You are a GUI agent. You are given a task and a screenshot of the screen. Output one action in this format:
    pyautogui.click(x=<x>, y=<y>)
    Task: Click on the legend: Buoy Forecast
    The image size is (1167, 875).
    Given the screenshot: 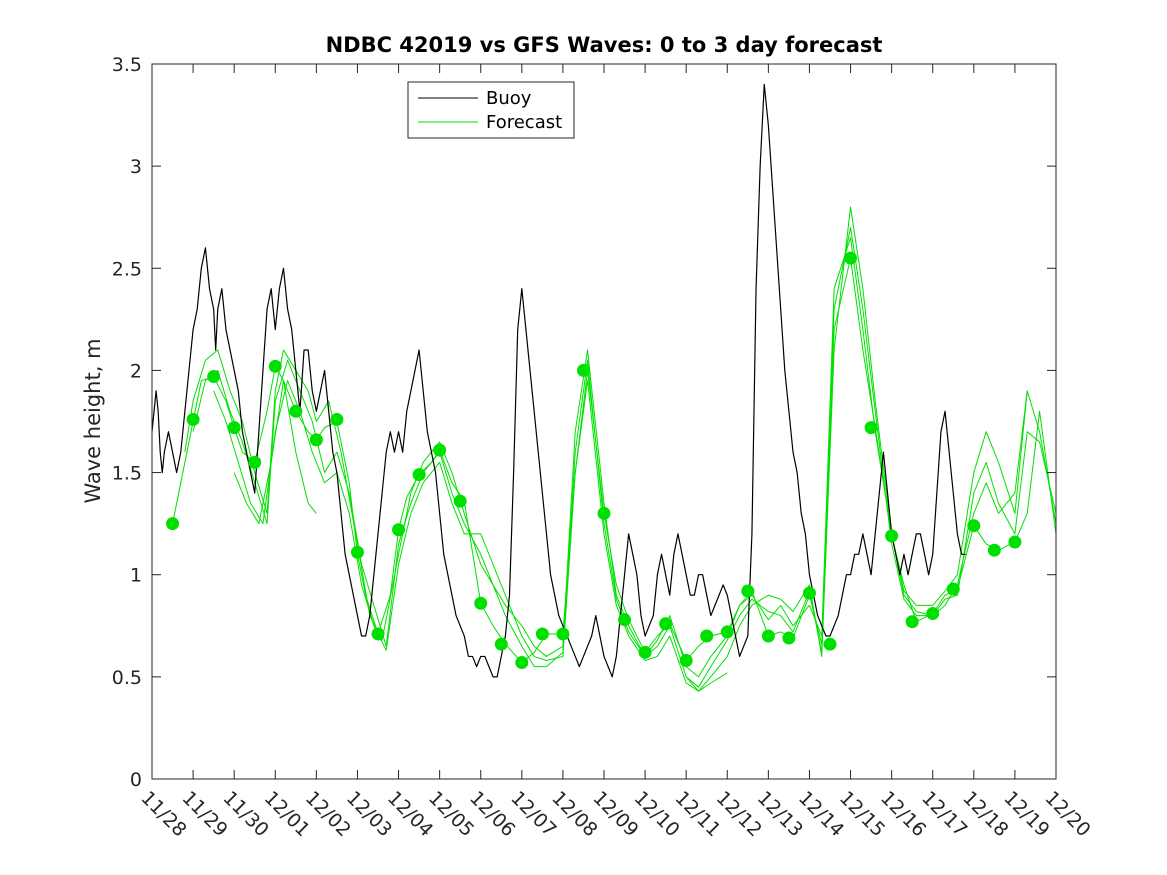 What is the action you would take?
    pyautogui.click(x=491, y=110)
    